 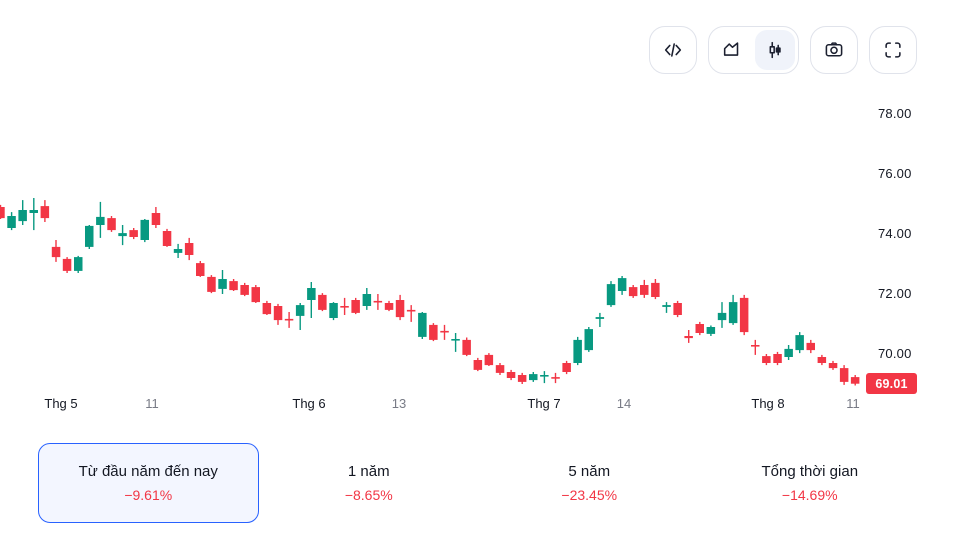 I want to click on period-change: −8.65%, so click(x=368, y=495).